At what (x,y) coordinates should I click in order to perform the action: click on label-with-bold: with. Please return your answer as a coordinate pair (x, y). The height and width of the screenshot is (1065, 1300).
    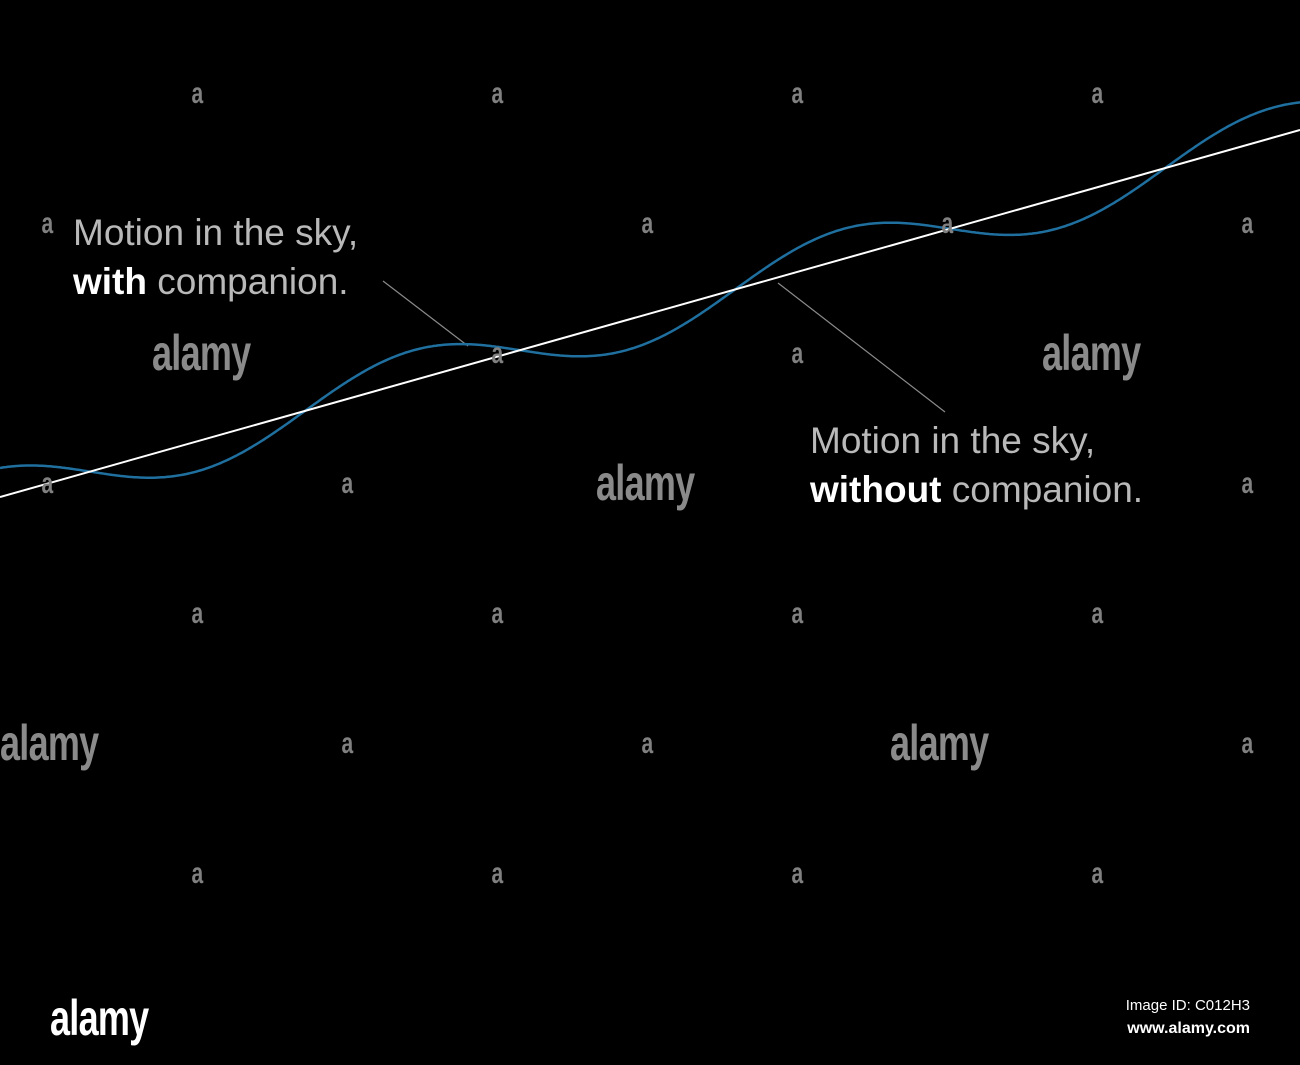
    Looking at the image, I should click on (110, 281).